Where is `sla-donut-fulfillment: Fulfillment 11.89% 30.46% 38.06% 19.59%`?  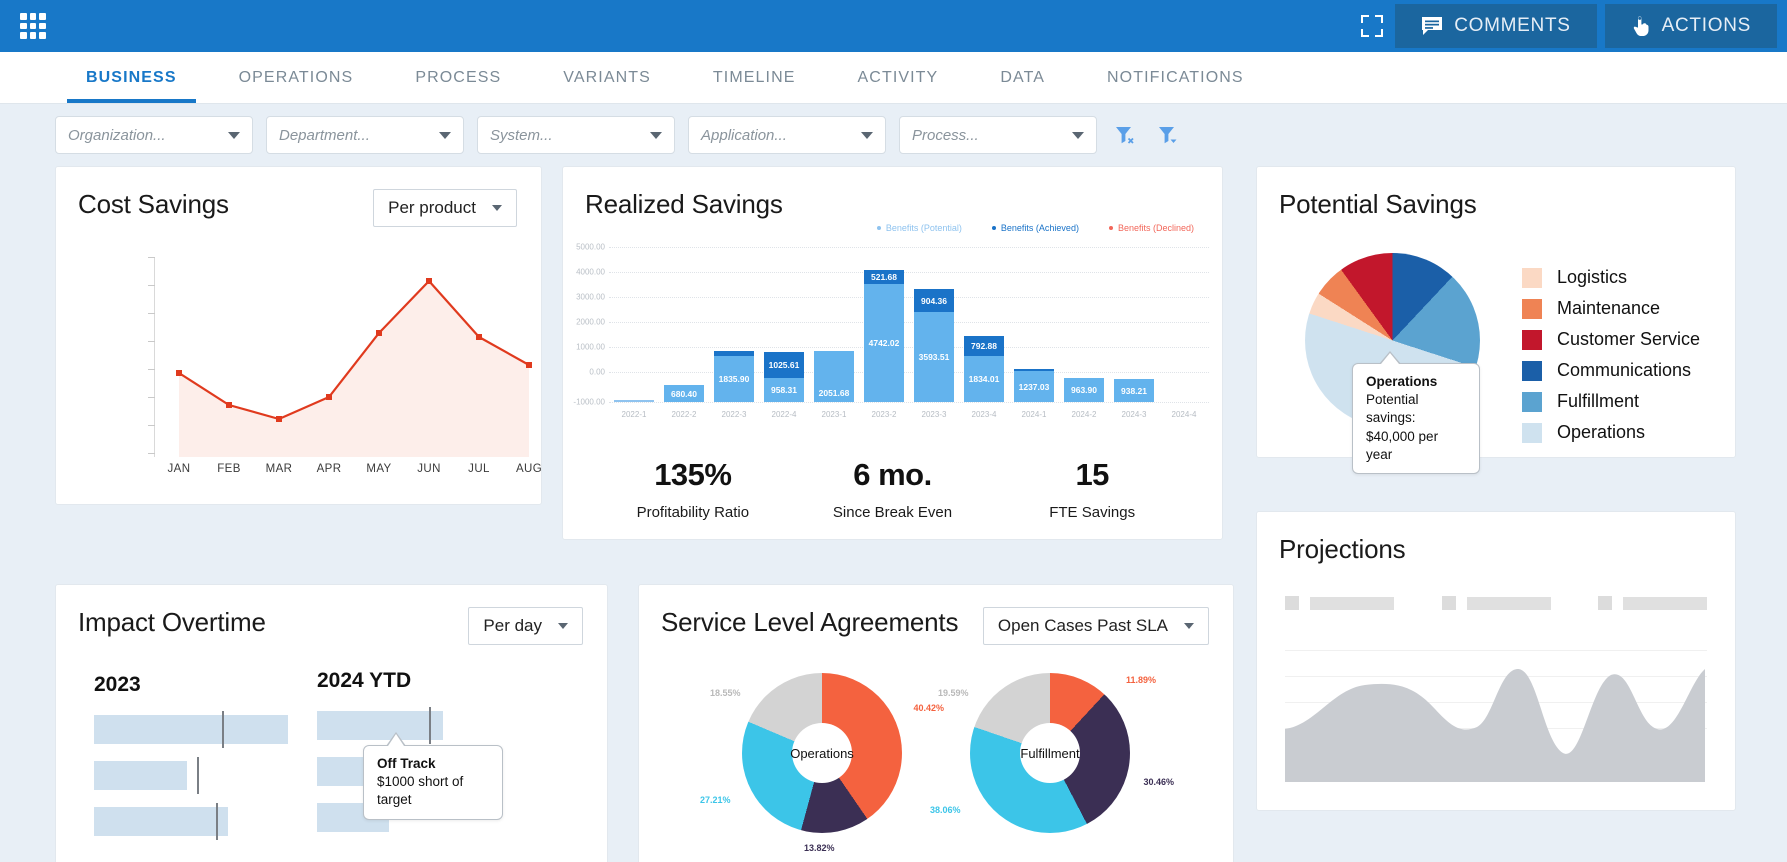
sla-donut-fulfillment: Fulfillment 11.89% 30.46% 38.06% 19.59% is located at coordinates (1052, 753).